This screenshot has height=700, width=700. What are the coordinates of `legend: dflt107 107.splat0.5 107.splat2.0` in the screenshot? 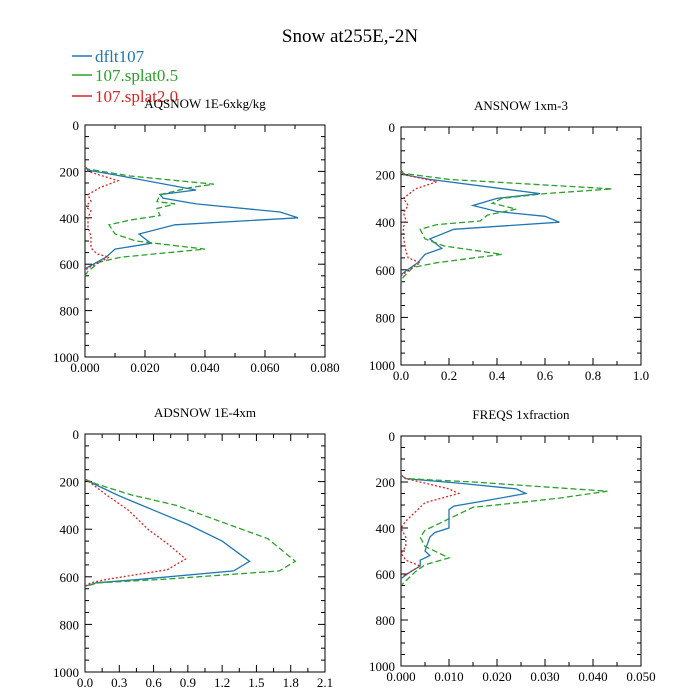 It's located at (125, 76).